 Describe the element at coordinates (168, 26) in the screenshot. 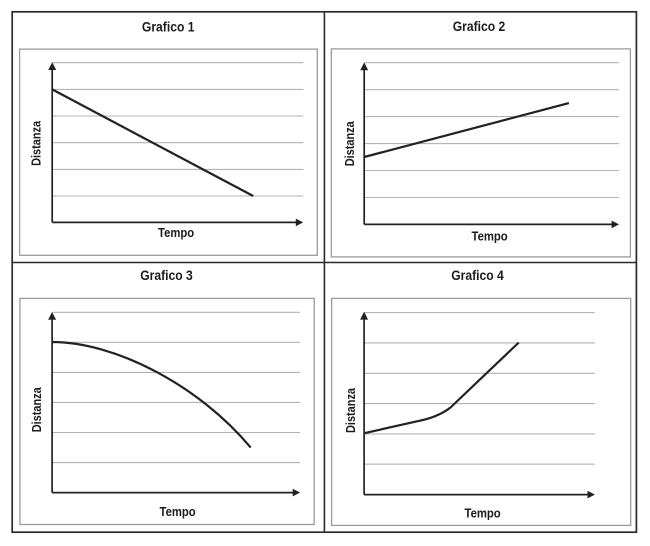

I see `svg-text: Grafico 1` at that location.